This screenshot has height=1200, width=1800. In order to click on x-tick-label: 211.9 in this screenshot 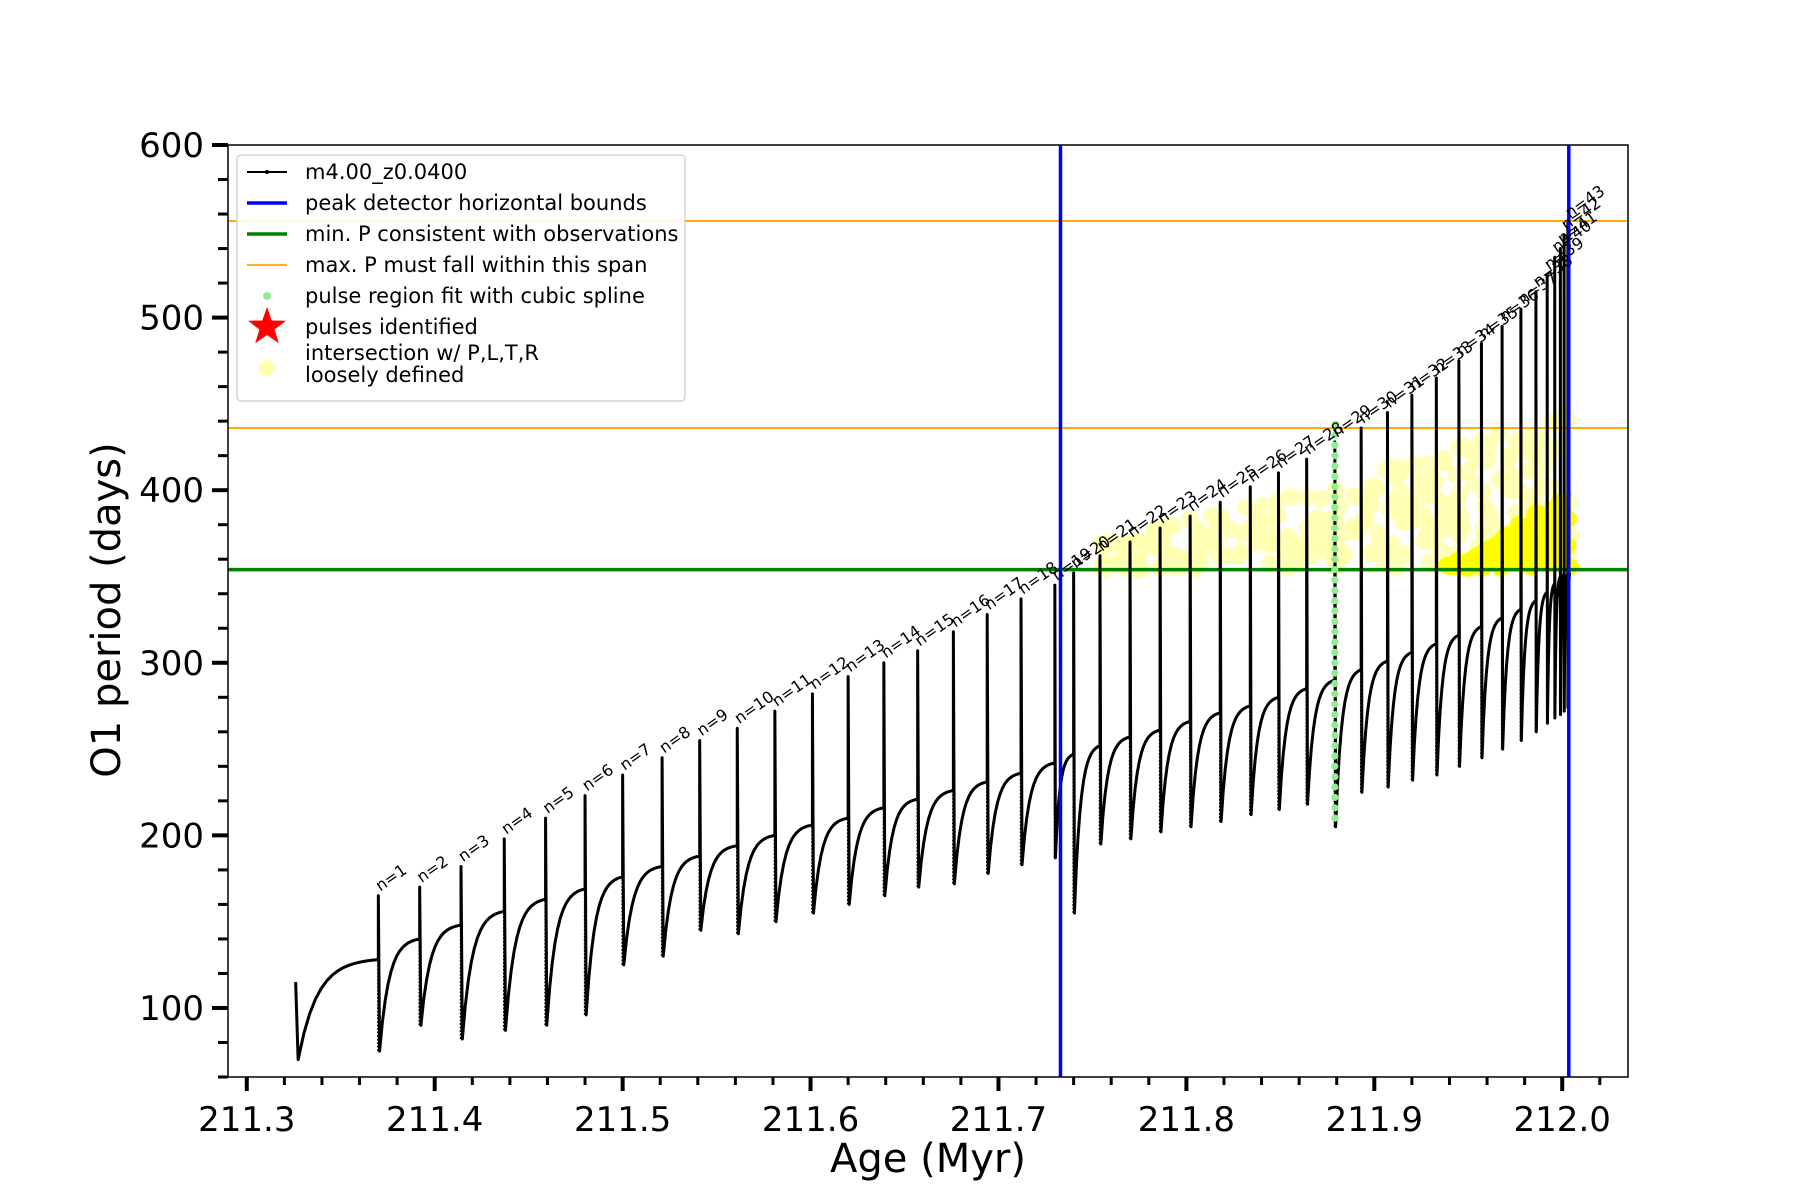, I will do `click(1374, 1120)`.